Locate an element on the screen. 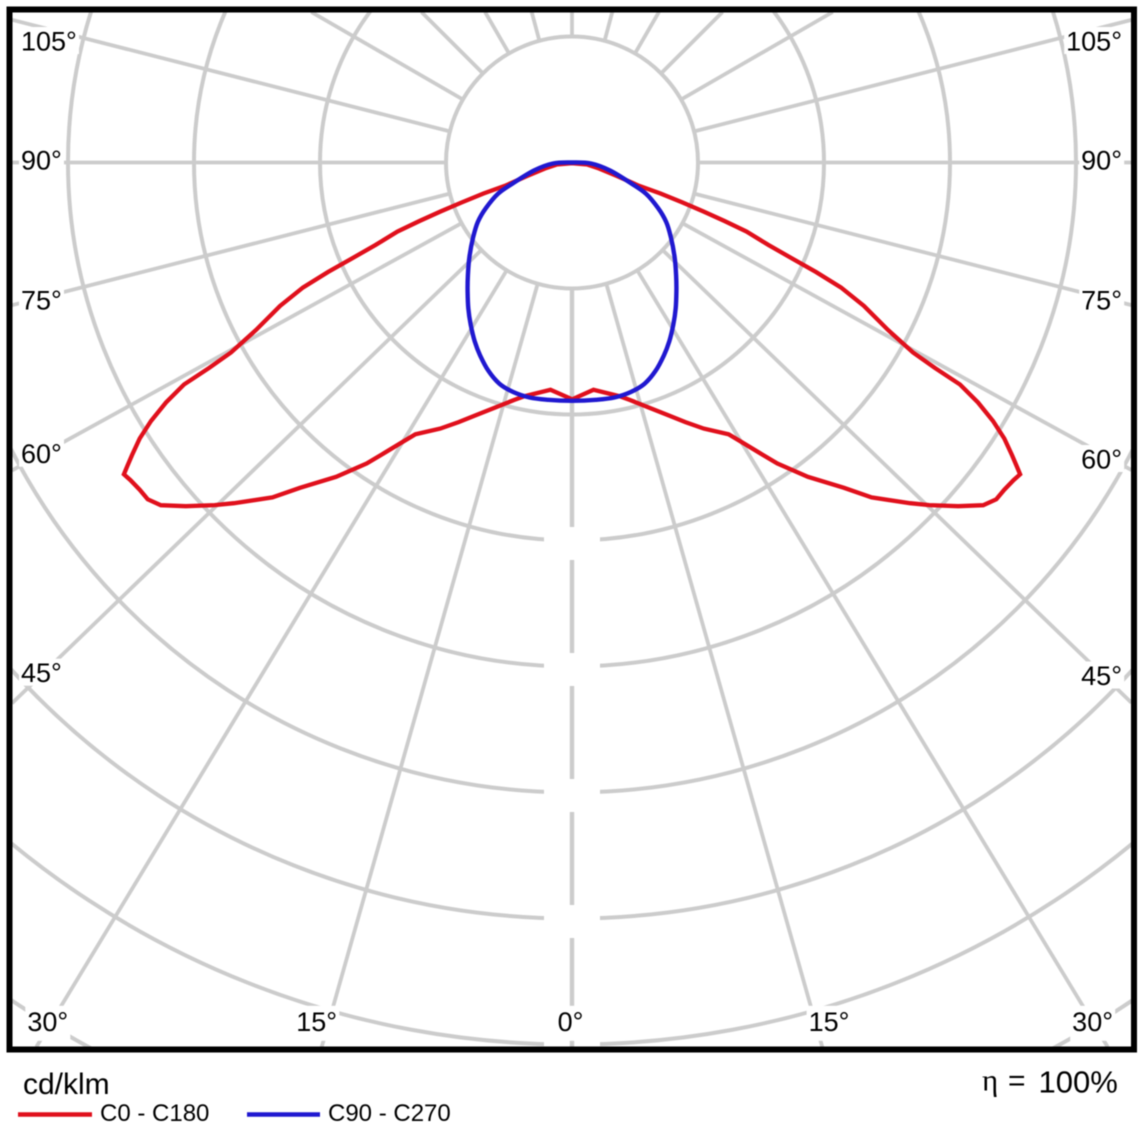 The width and height of the screenshot is (1143, 1143). svg-text: η is located at coordinates (990, 1080).